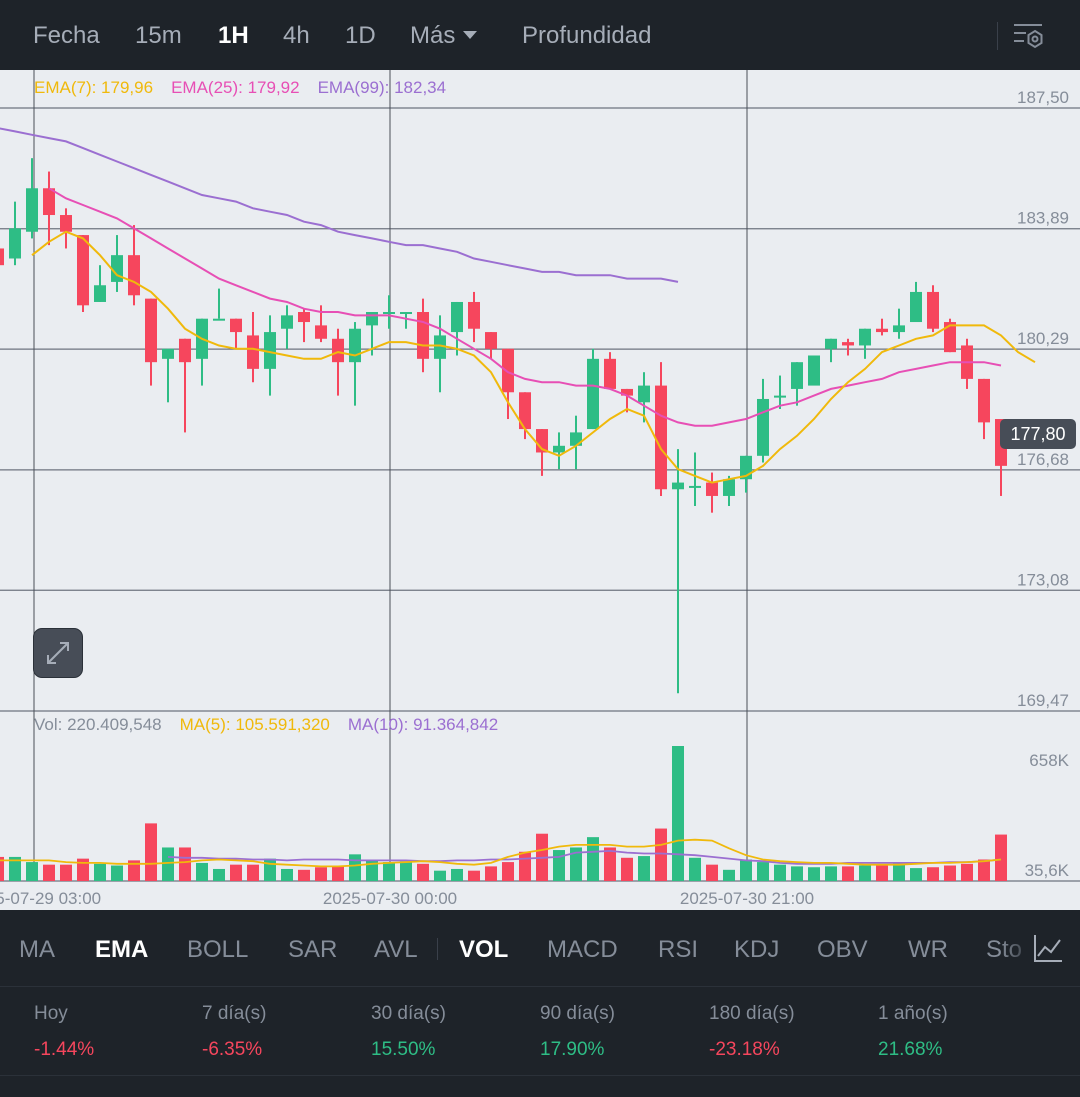 The image size is (1080, 1097). I want to click on indicator-wr: WR, so click(928, 949).